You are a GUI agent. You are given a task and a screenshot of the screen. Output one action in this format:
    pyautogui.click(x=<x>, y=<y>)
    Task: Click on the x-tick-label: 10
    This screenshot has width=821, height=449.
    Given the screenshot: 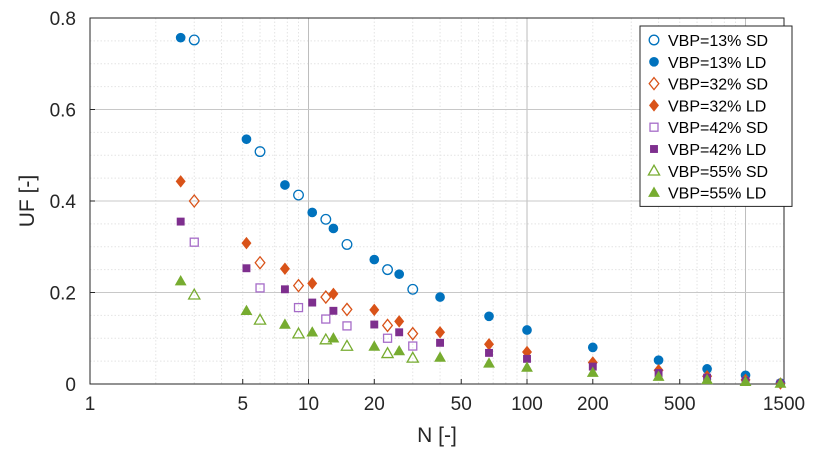 What is the action you would take?
    pyautogui.click(x=308, y=404)
    